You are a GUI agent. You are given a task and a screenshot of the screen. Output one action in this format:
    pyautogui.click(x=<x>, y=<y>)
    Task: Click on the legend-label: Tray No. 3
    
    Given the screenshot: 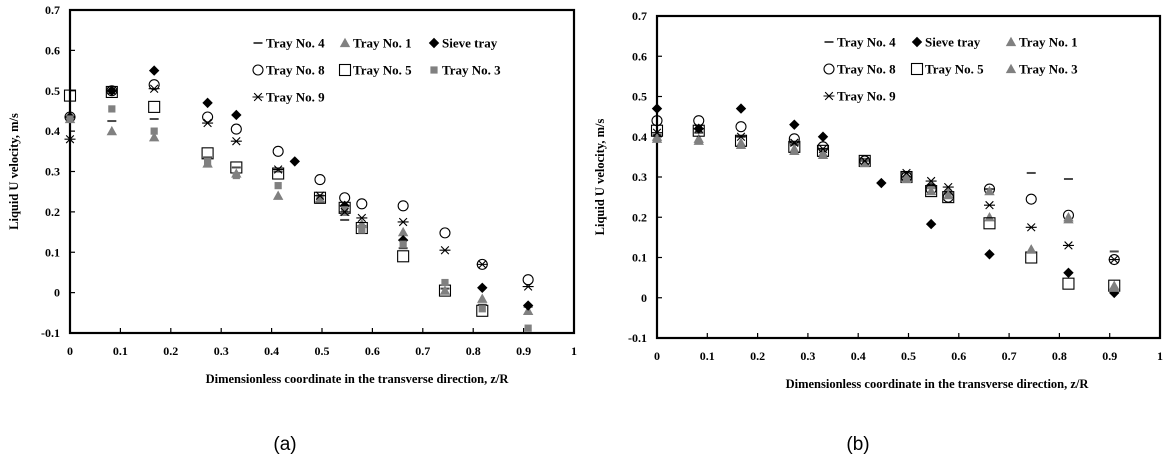 What is the action you would take?
    pyautogui.click(x=1048, y=69)
    